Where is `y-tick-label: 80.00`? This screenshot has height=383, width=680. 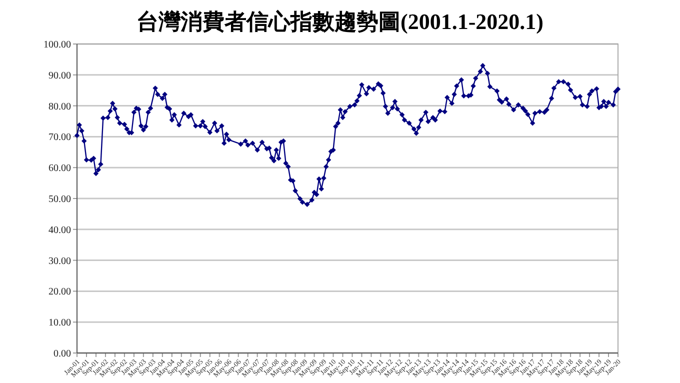 y-tick-label: 80.00 is located at coordinates (59, 106).